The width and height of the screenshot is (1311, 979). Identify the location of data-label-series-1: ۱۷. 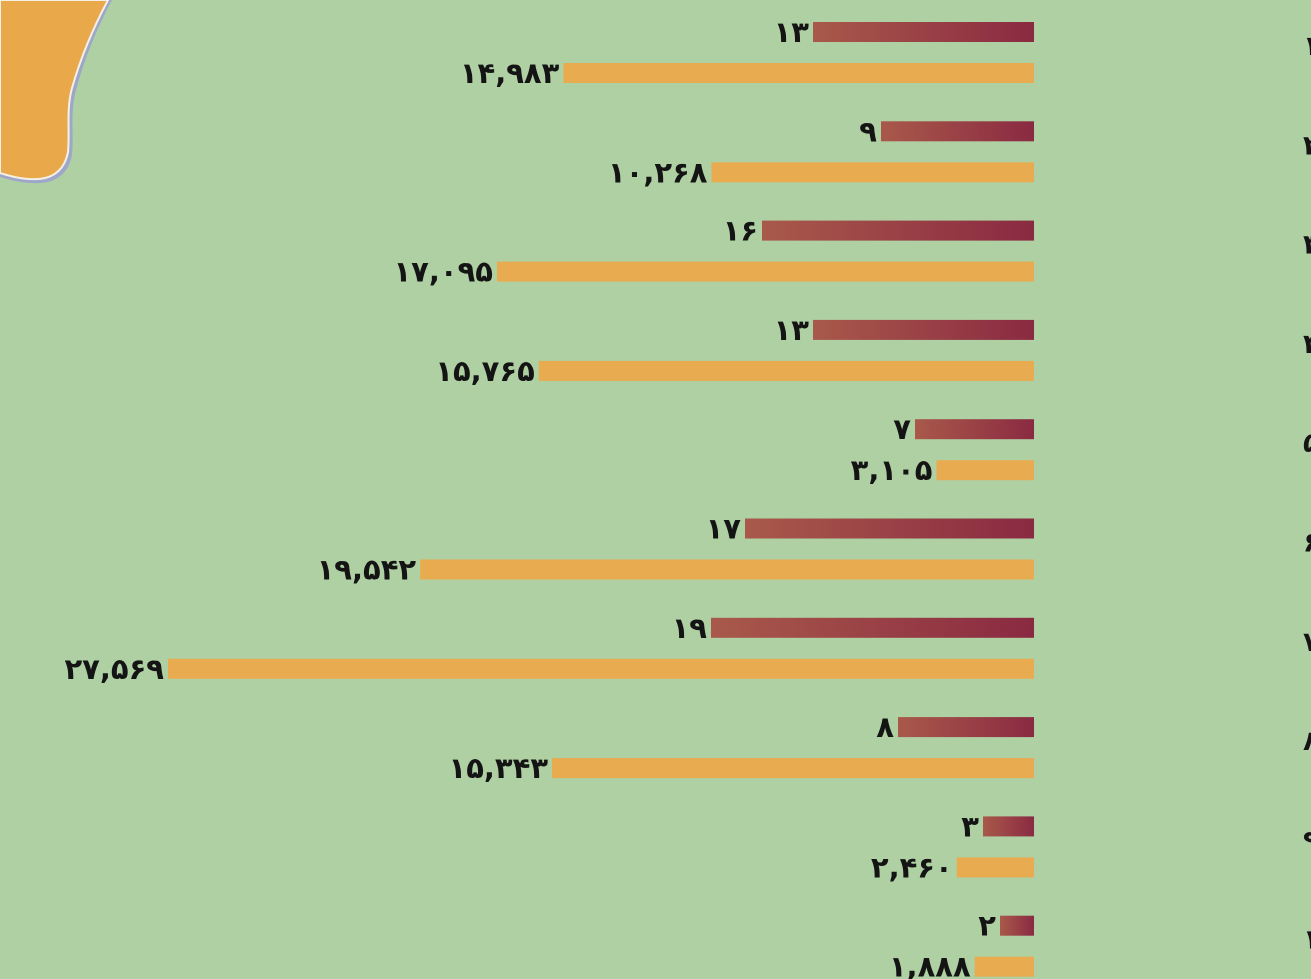
(724, 529).